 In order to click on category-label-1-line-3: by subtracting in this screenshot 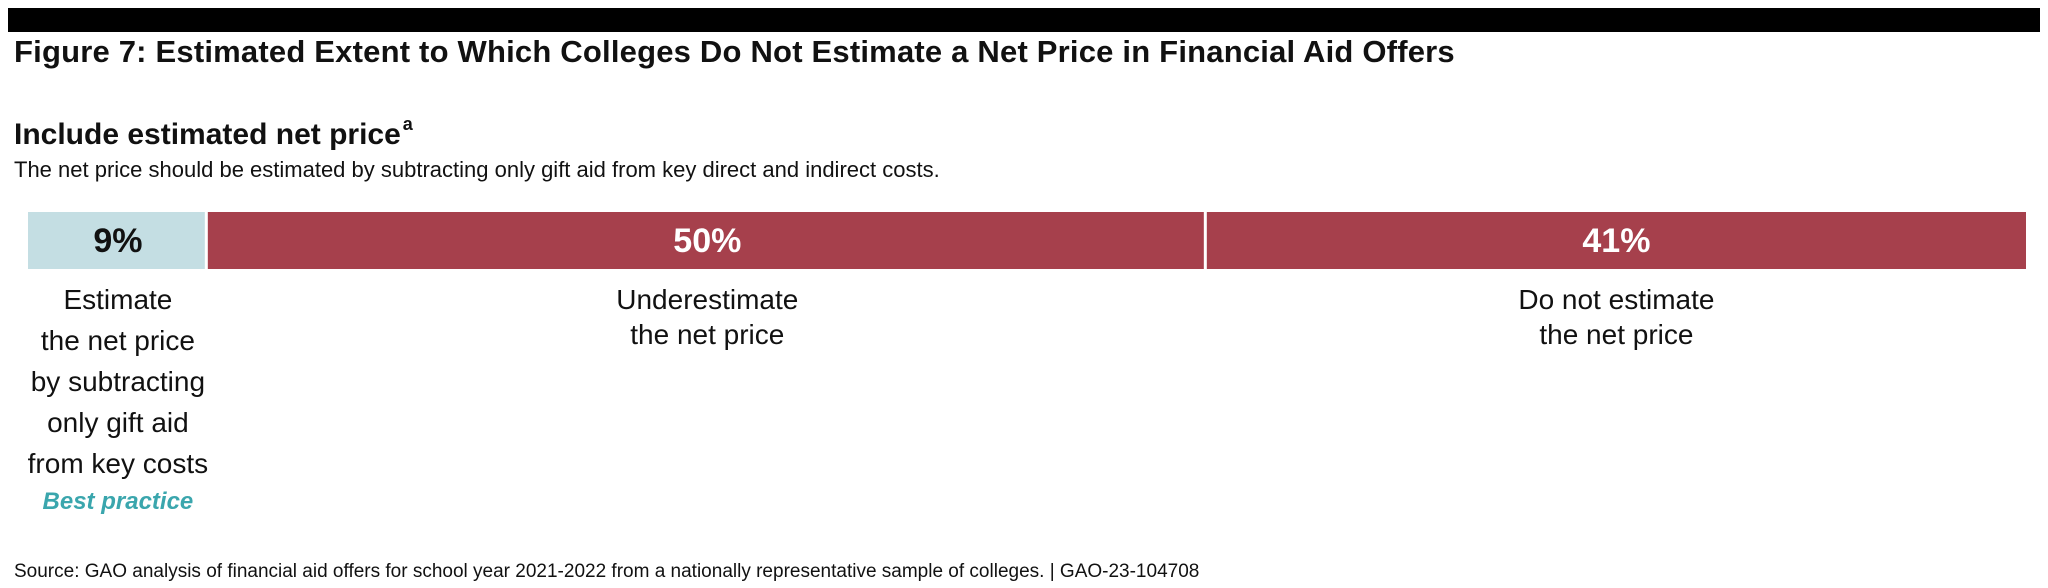, I will do `click(118, 381)`.